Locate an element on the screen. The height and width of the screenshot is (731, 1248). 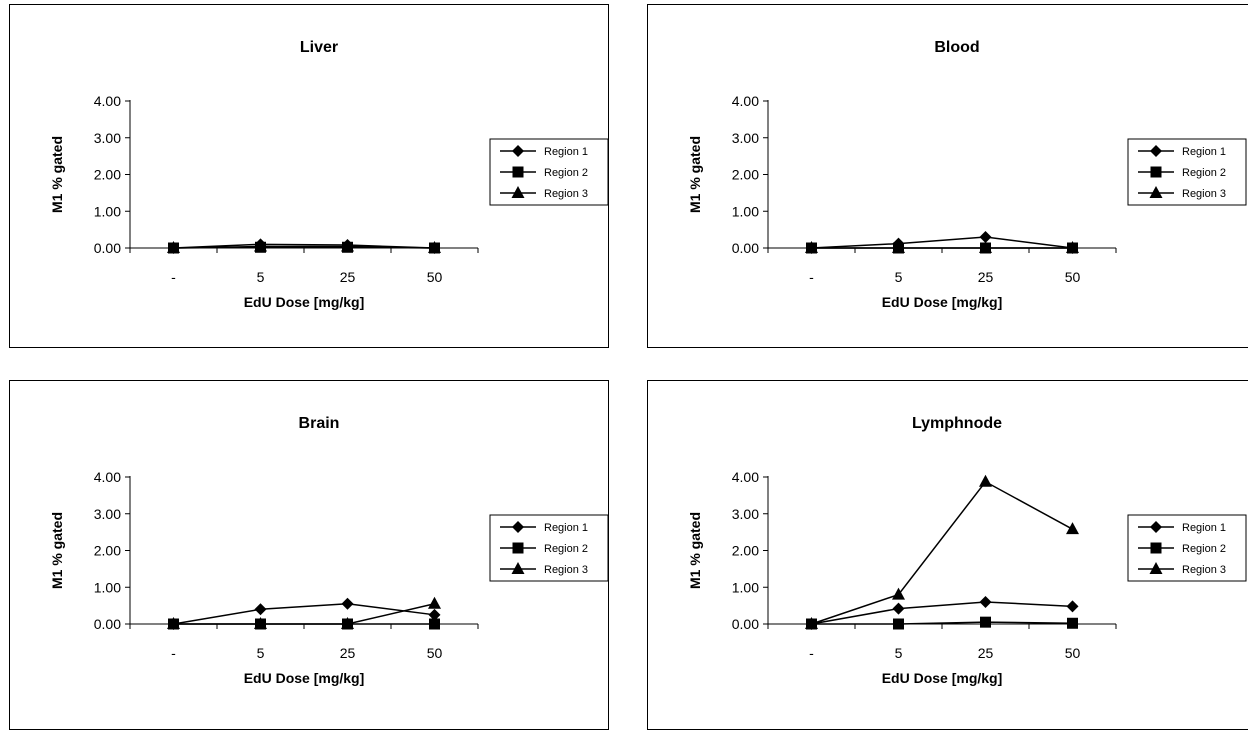
y-axis-label: M1 % gated is located at coordinates (695, 550).